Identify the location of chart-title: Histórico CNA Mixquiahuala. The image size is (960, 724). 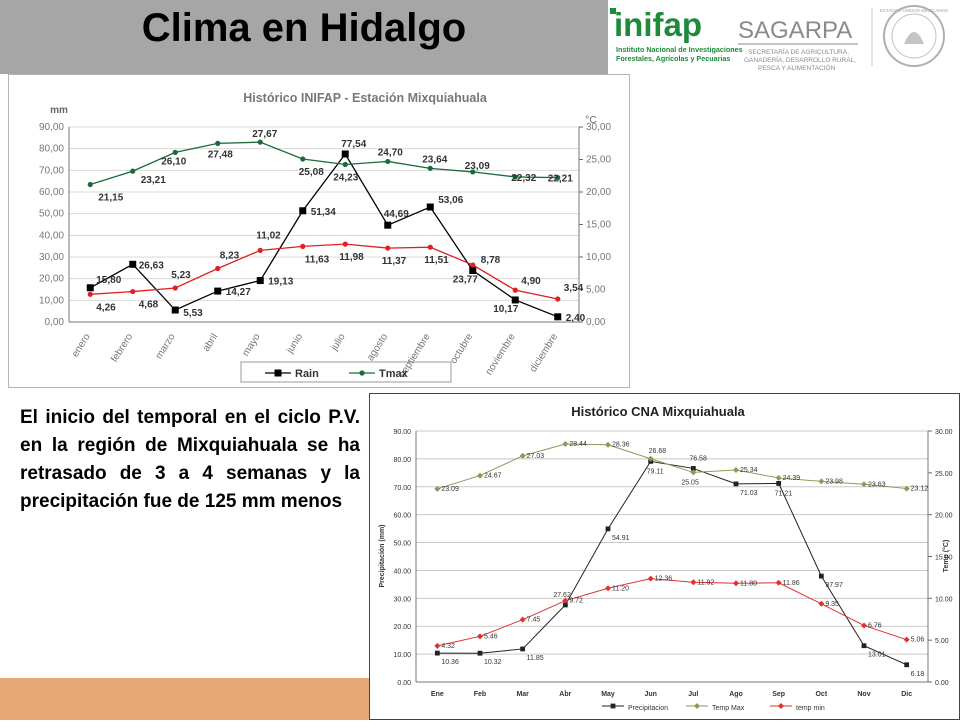
(658, 411).